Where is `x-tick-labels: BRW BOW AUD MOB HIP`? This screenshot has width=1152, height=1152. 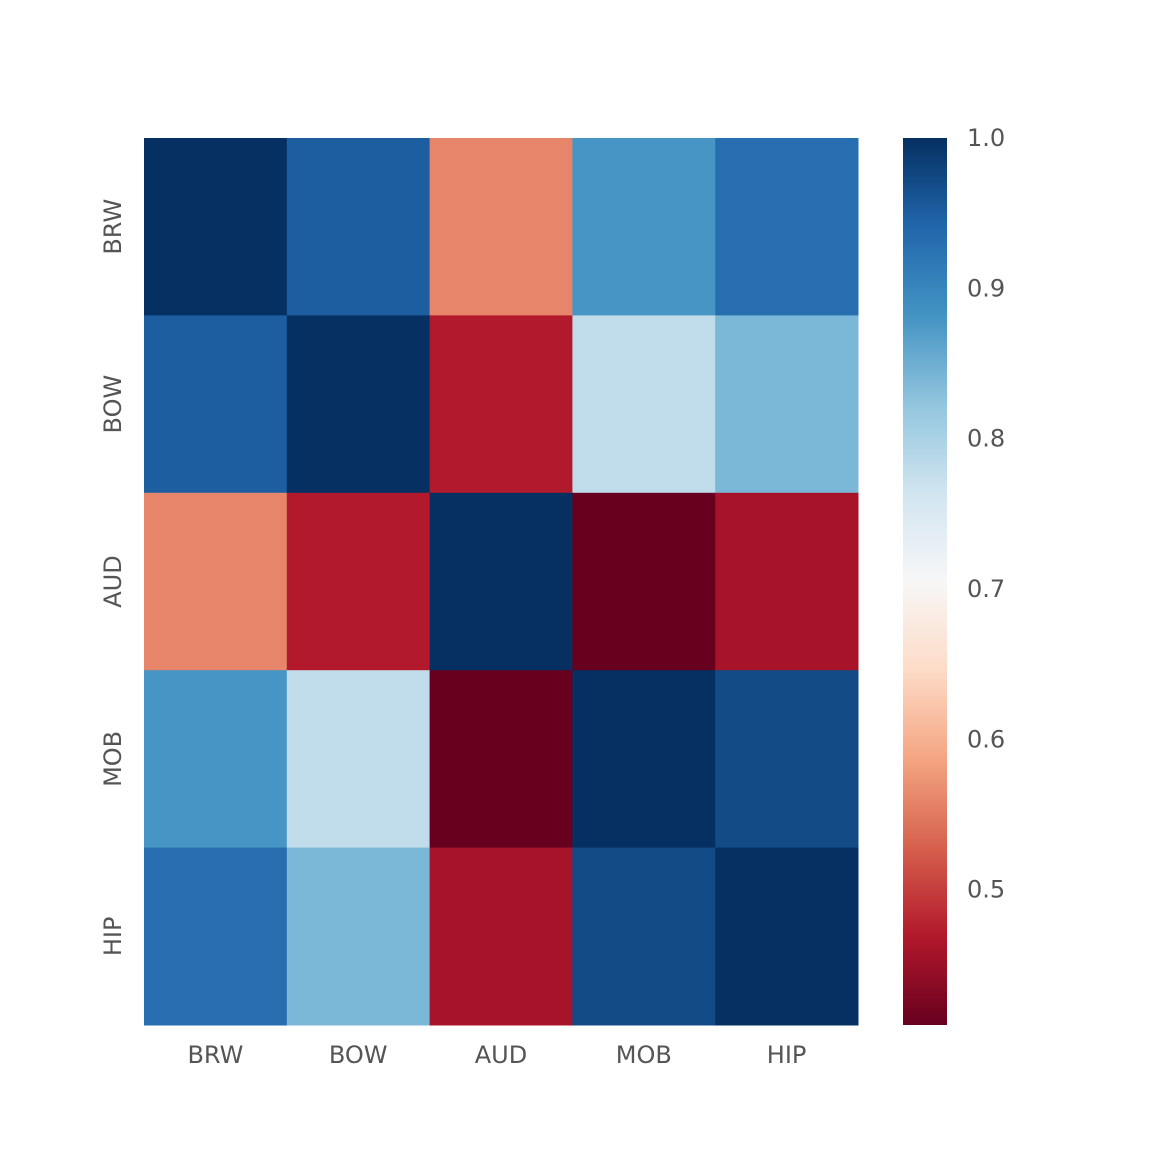
x-tick-labels: BRW BOW AUD MOB HIP is located at coordinates (496, 1055).